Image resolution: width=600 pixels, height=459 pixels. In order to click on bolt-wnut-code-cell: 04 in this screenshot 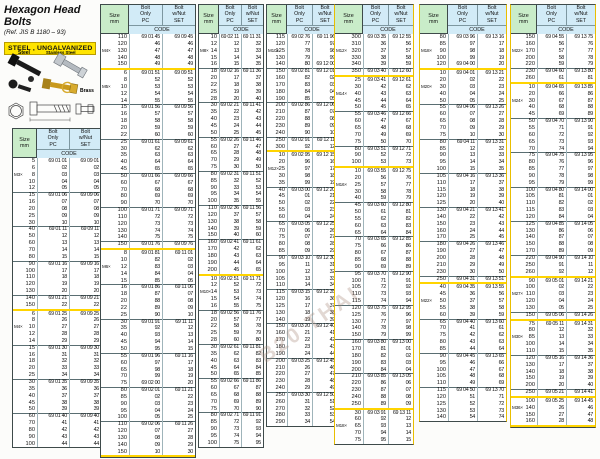, I will do `click(580, 217)`.